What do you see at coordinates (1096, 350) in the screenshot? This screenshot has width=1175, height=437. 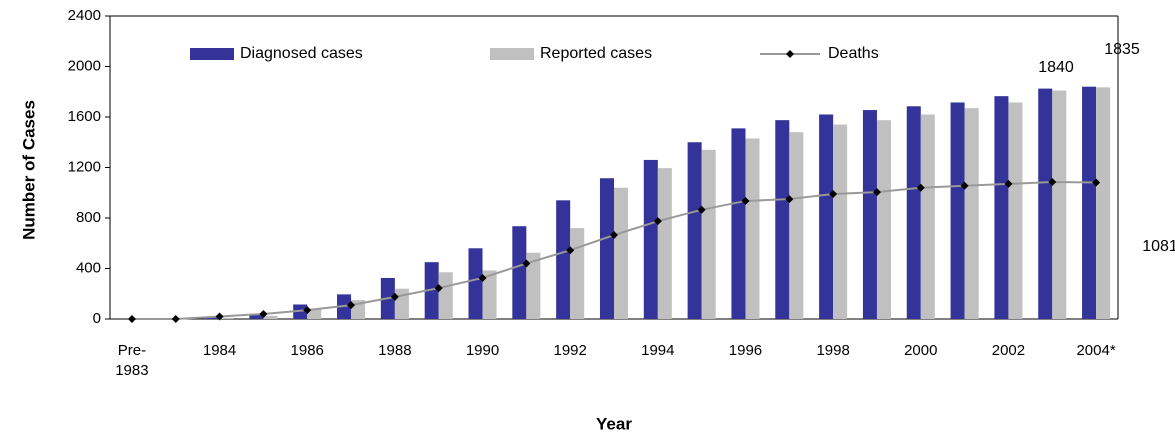 I see `x-tick-label: 2004*` at bounding box center [1096, 350].